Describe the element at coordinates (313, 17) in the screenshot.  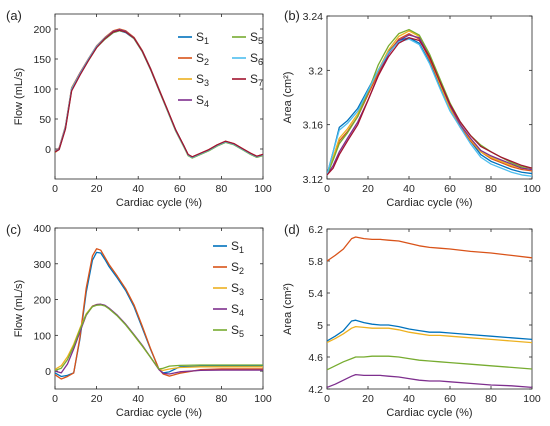
I see `y-tick-label: 3.24` at that location.